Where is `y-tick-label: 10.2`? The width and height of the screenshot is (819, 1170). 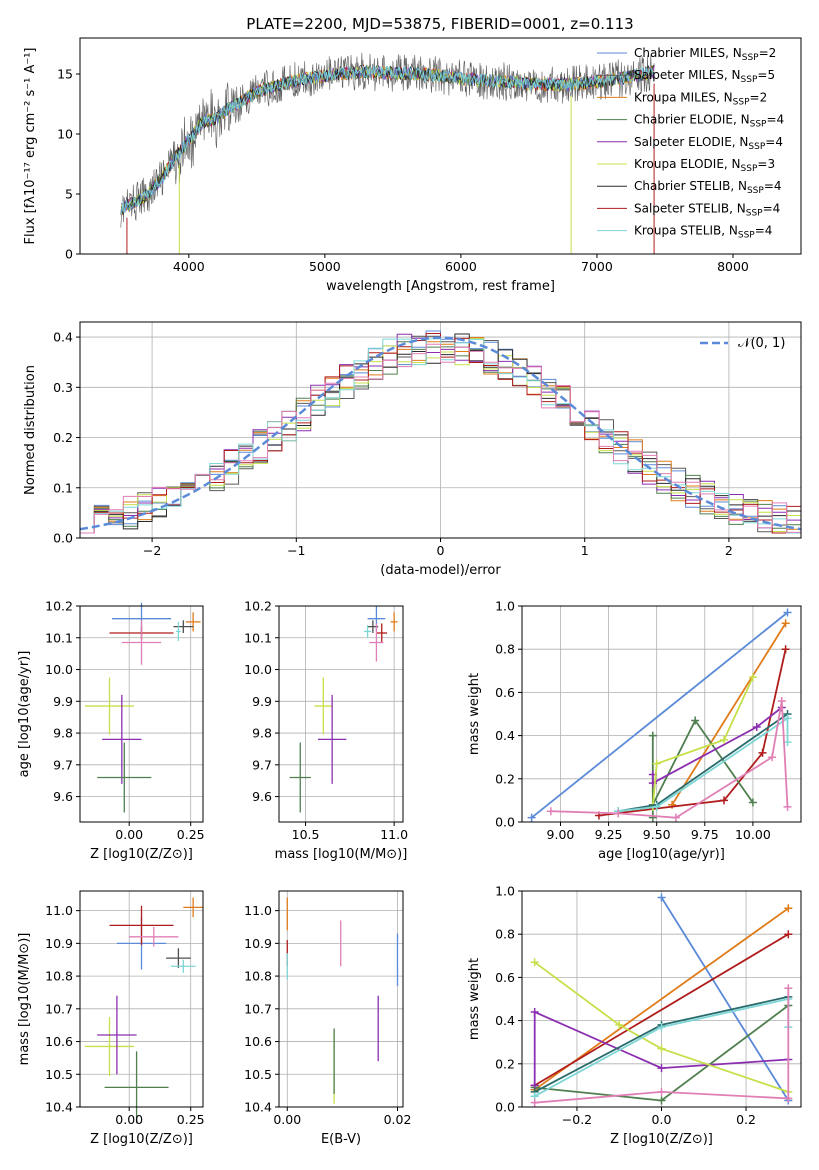
y-tick-label: 10.2 is located at coordinates (59, 606).